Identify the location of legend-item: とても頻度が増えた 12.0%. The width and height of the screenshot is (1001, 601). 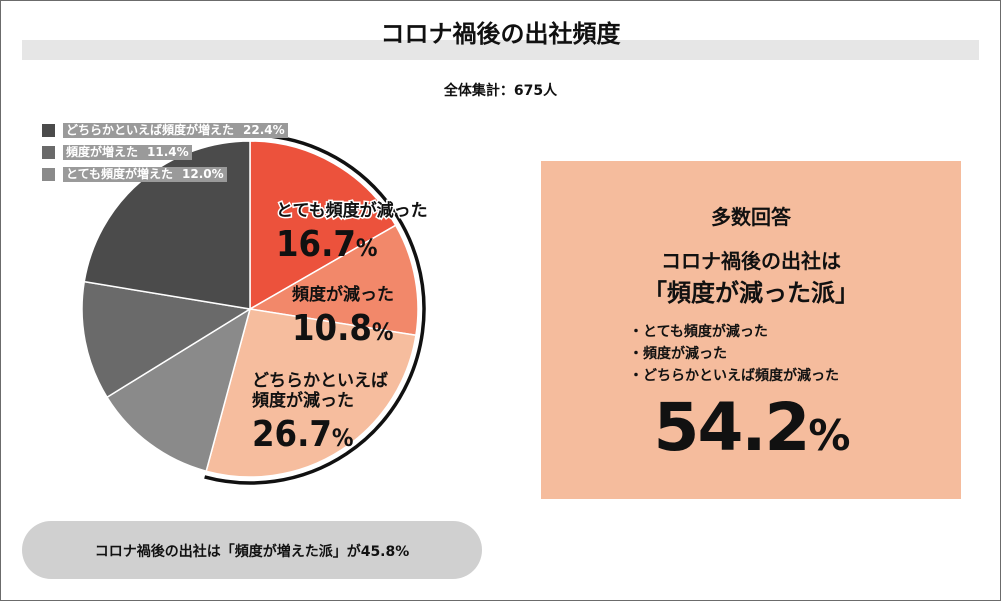
(165, 174).